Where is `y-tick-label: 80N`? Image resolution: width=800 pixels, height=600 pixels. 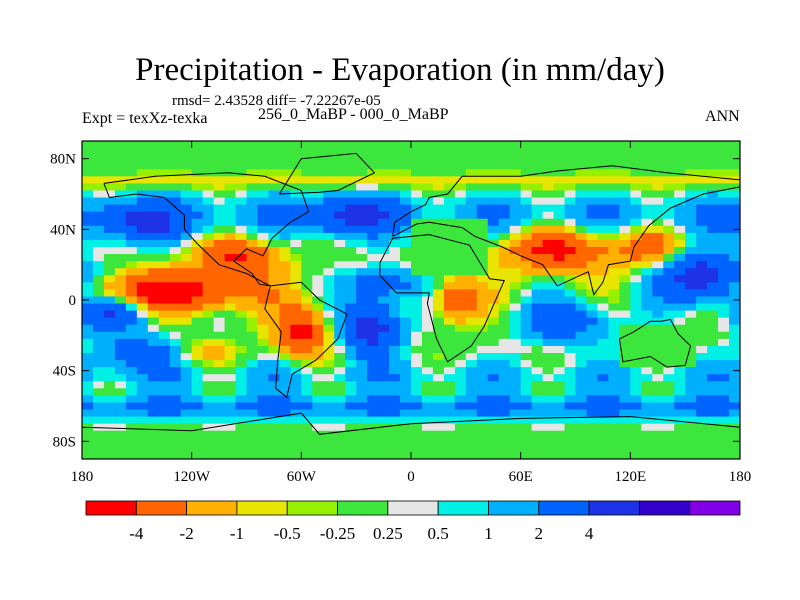
y-tick-label: 80N is located at coordinates (63, 160).